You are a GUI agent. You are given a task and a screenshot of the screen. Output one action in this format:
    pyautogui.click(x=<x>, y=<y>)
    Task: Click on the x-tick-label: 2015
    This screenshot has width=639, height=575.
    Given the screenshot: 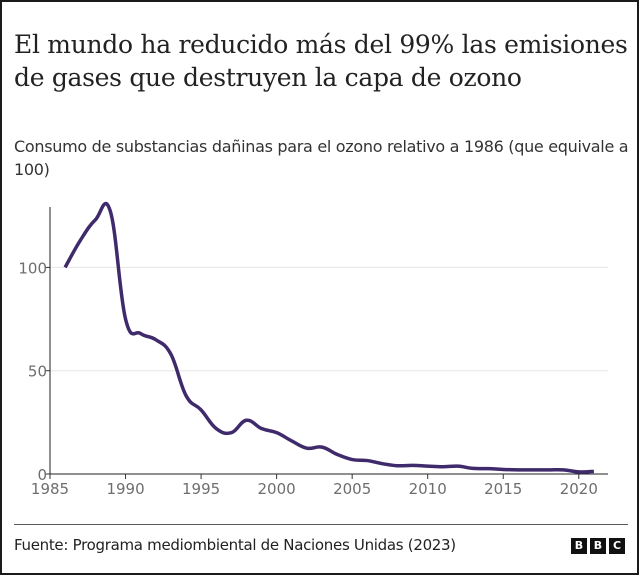 What is the action you would take?
    pyautogui.click(x=503, y=489)
    